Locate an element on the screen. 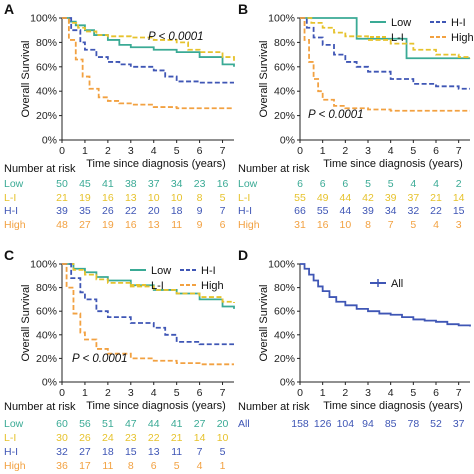  risk-value: 66 is located at coordinates (300, 211).